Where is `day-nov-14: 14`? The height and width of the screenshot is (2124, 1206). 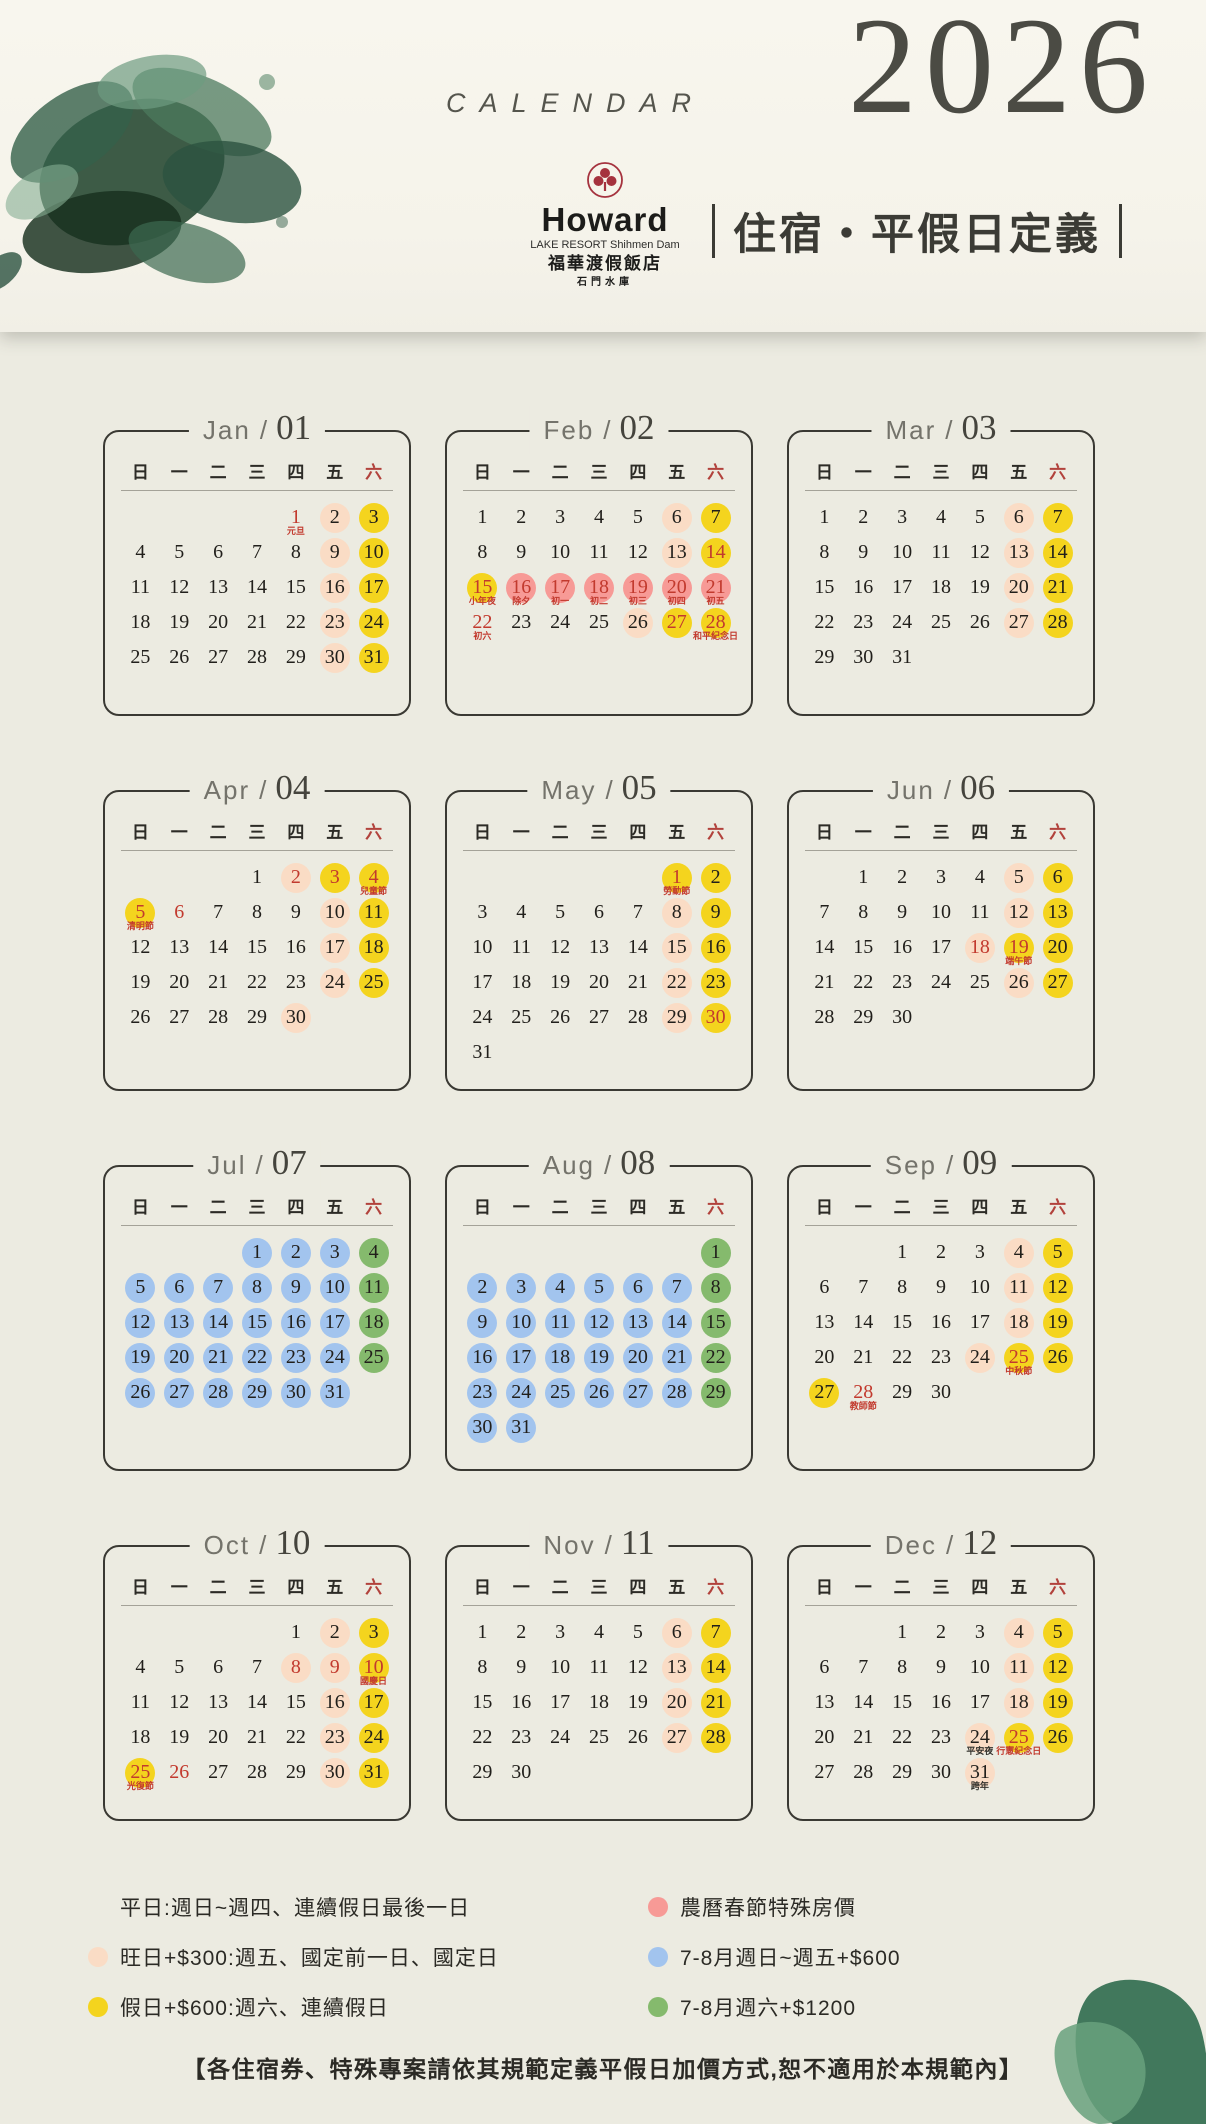
day-nov-14: 14 is located at coordinates (715, 1667).